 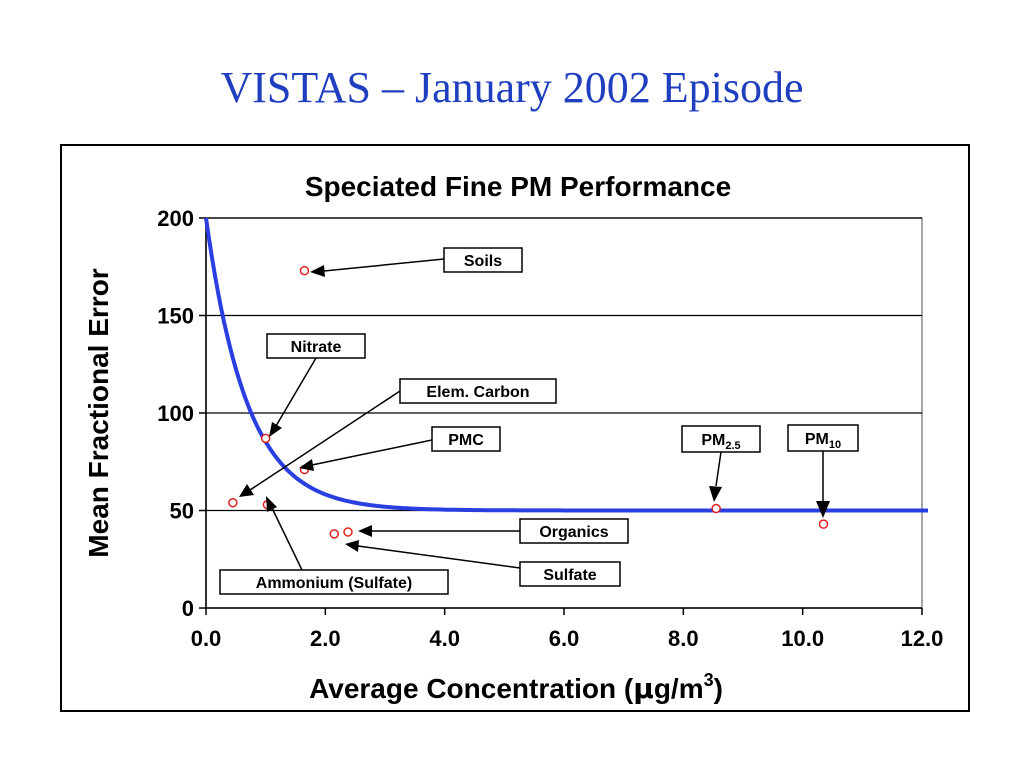 I want to click on y-axis-label: Mean Fractional Error, so click(x=98, y=413).